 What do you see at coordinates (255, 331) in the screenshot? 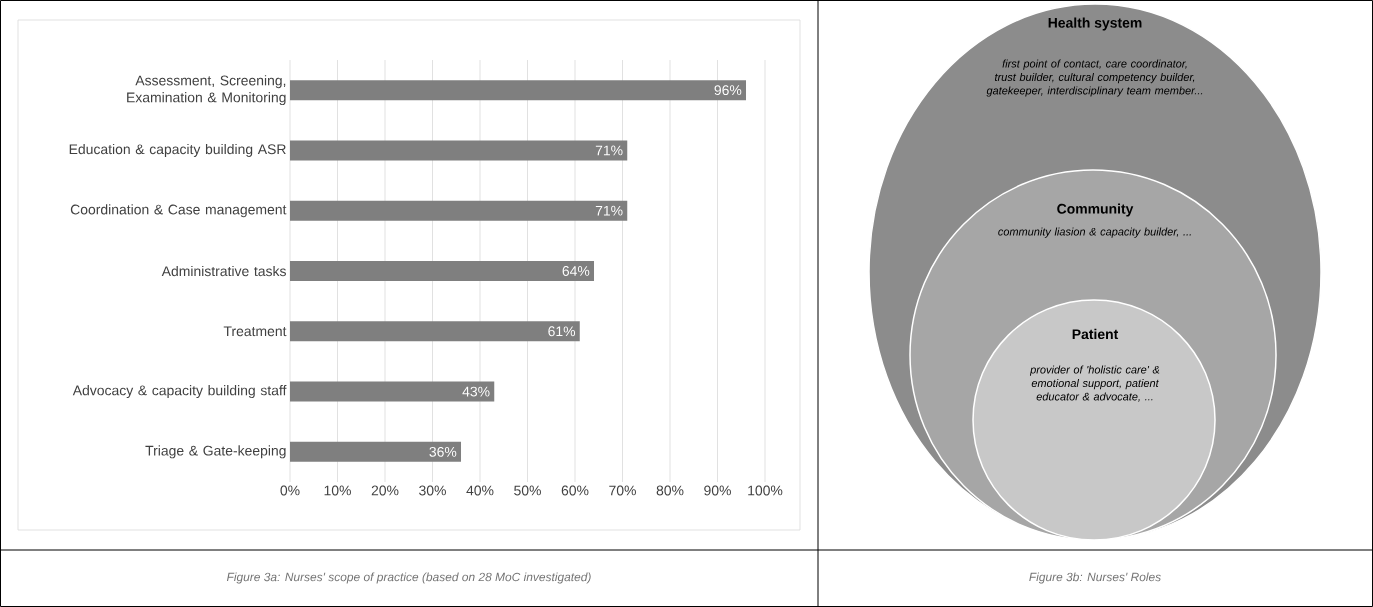
I see `y-tick-label: Treatment` at bounding box center [255, 331].